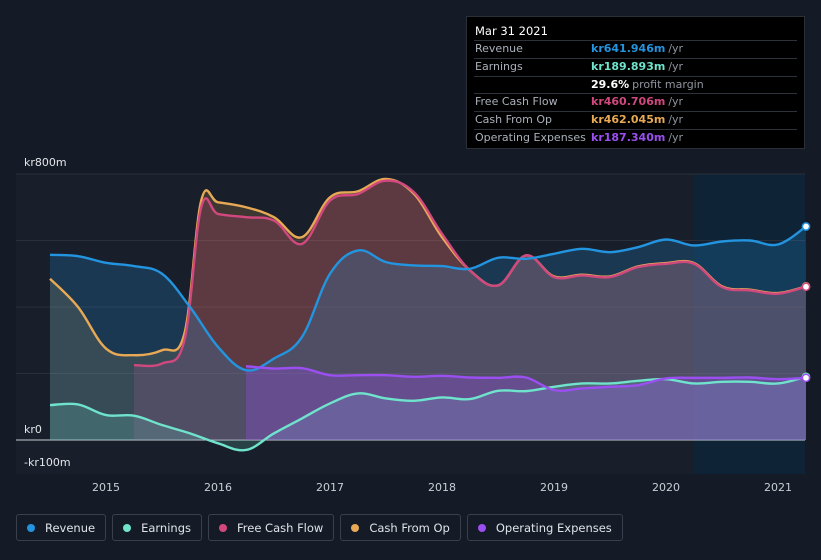 Image resolution: width=821 pixels, height=560 pixels. Describe the element at coordinates (806, 226) in the screenshot. I see `endpoint-revenue` at that location.